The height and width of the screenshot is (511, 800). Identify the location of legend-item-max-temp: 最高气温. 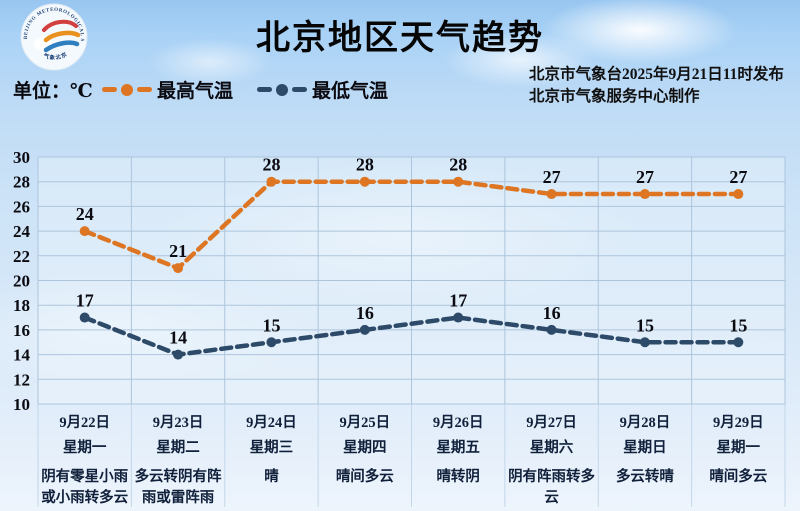
(167, 89).